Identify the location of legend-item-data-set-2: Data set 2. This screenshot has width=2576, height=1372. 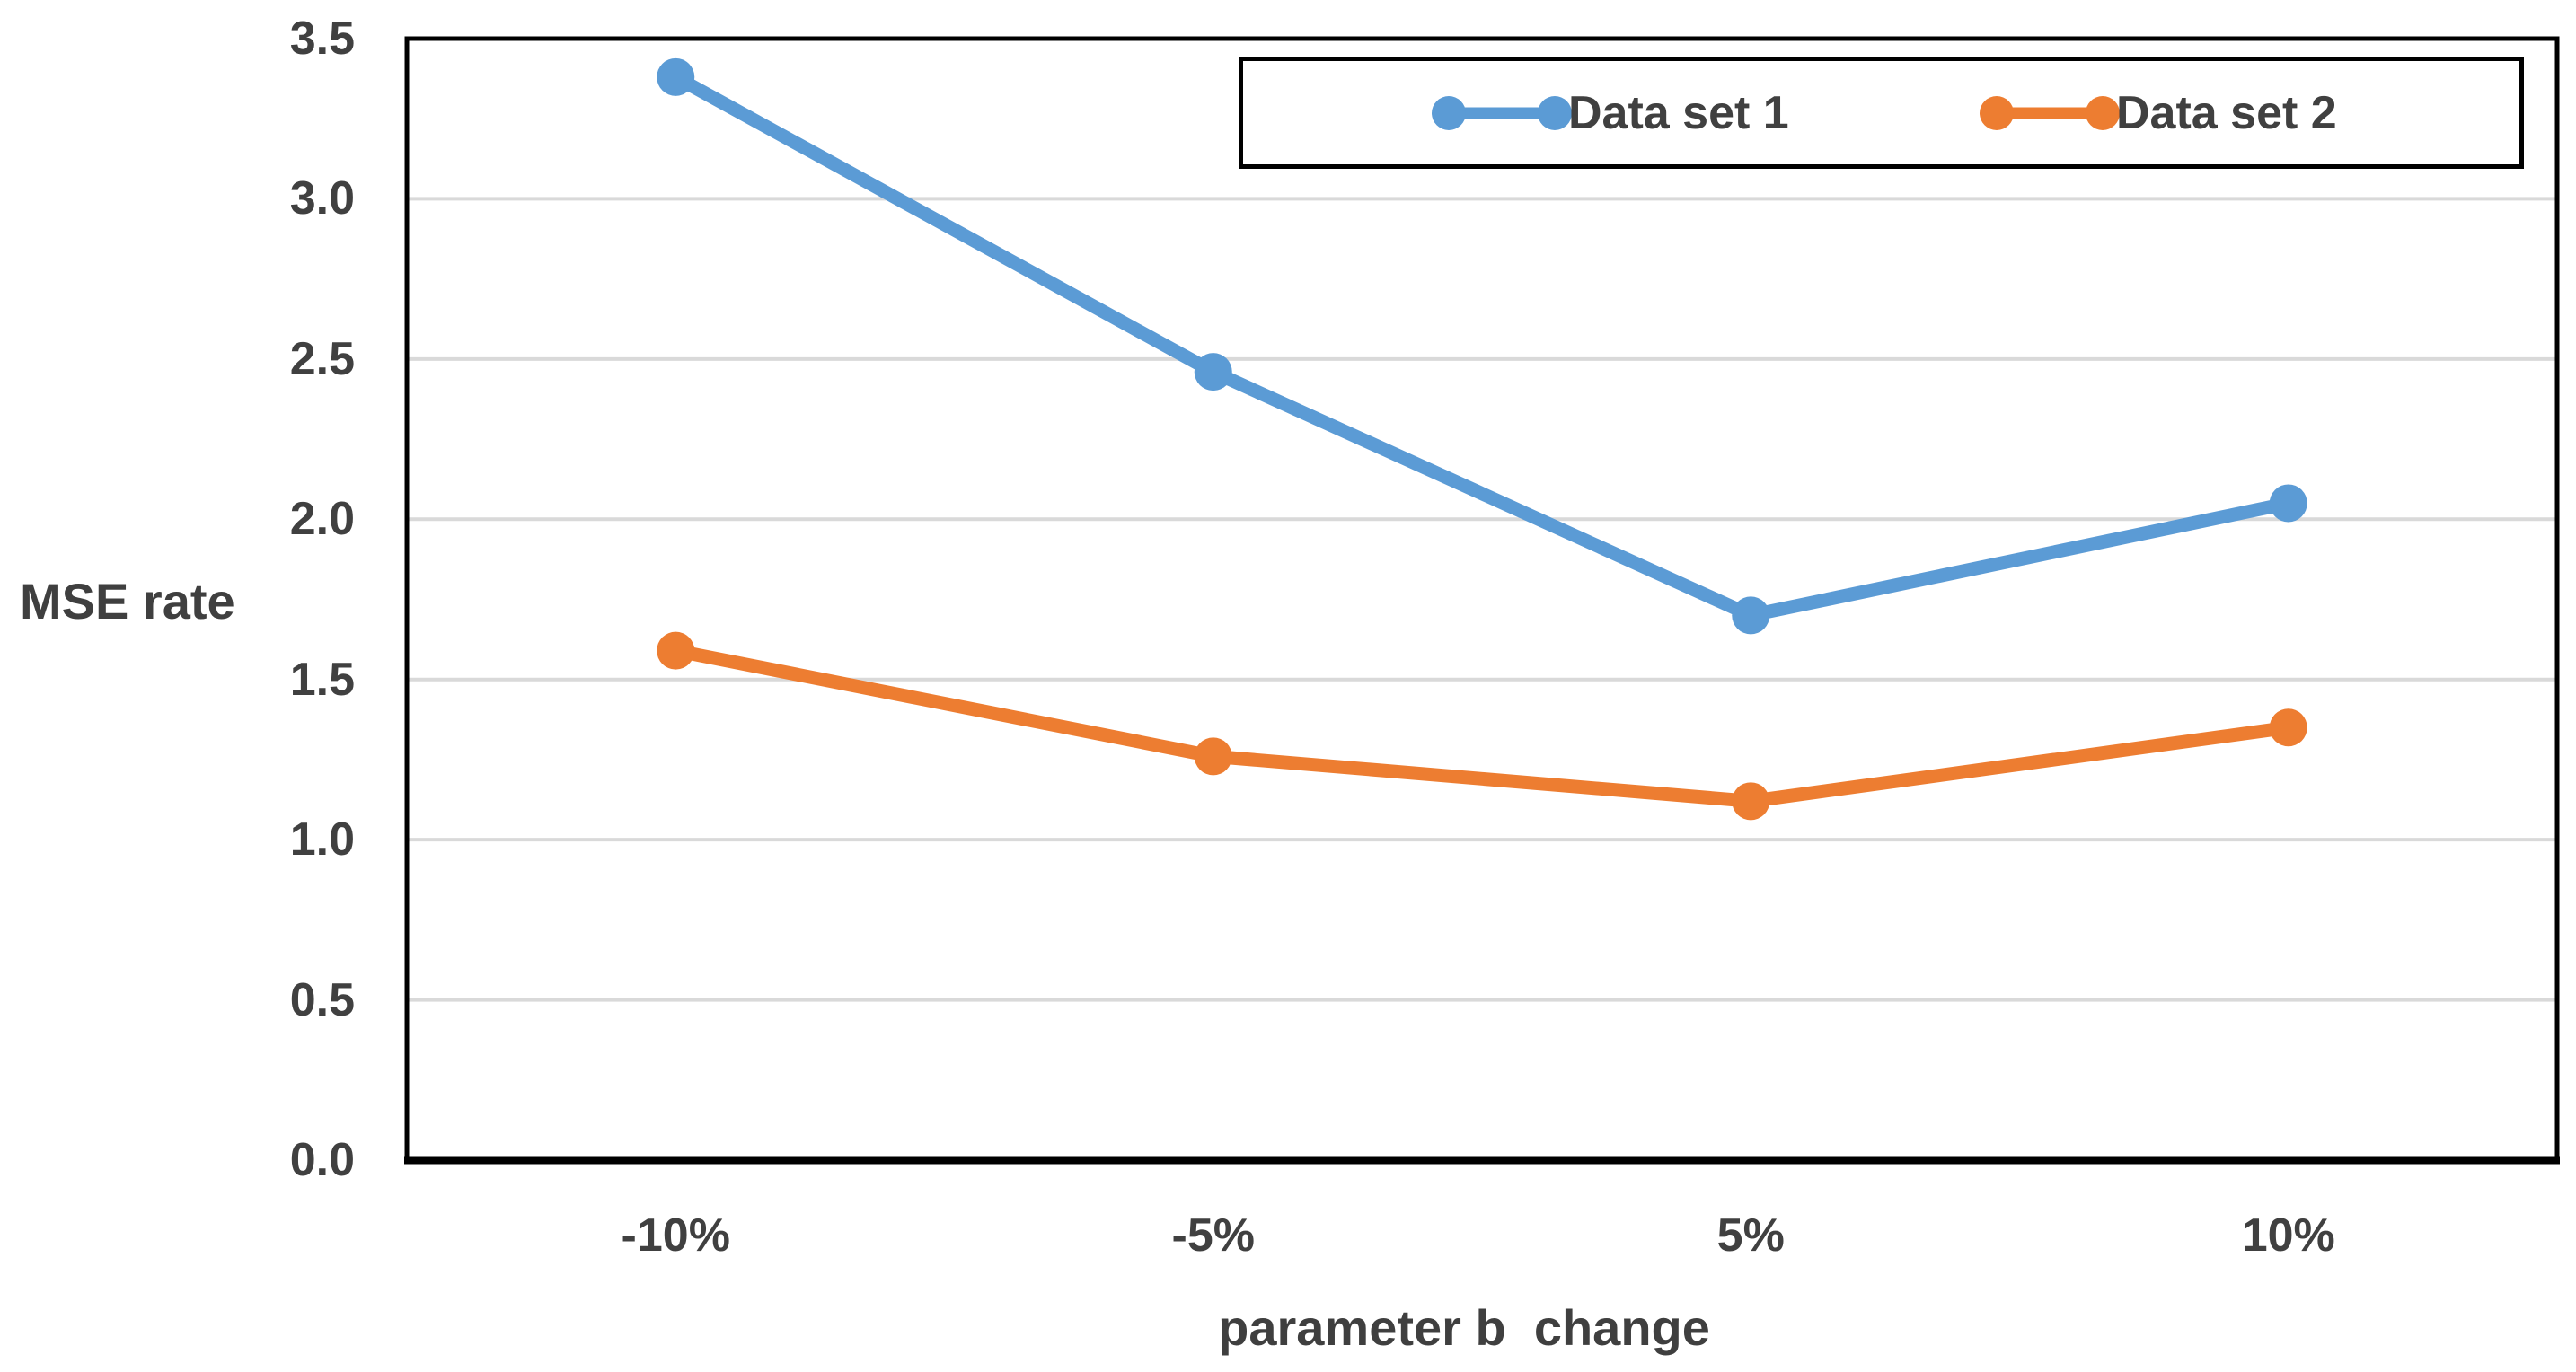
(2157, 112).